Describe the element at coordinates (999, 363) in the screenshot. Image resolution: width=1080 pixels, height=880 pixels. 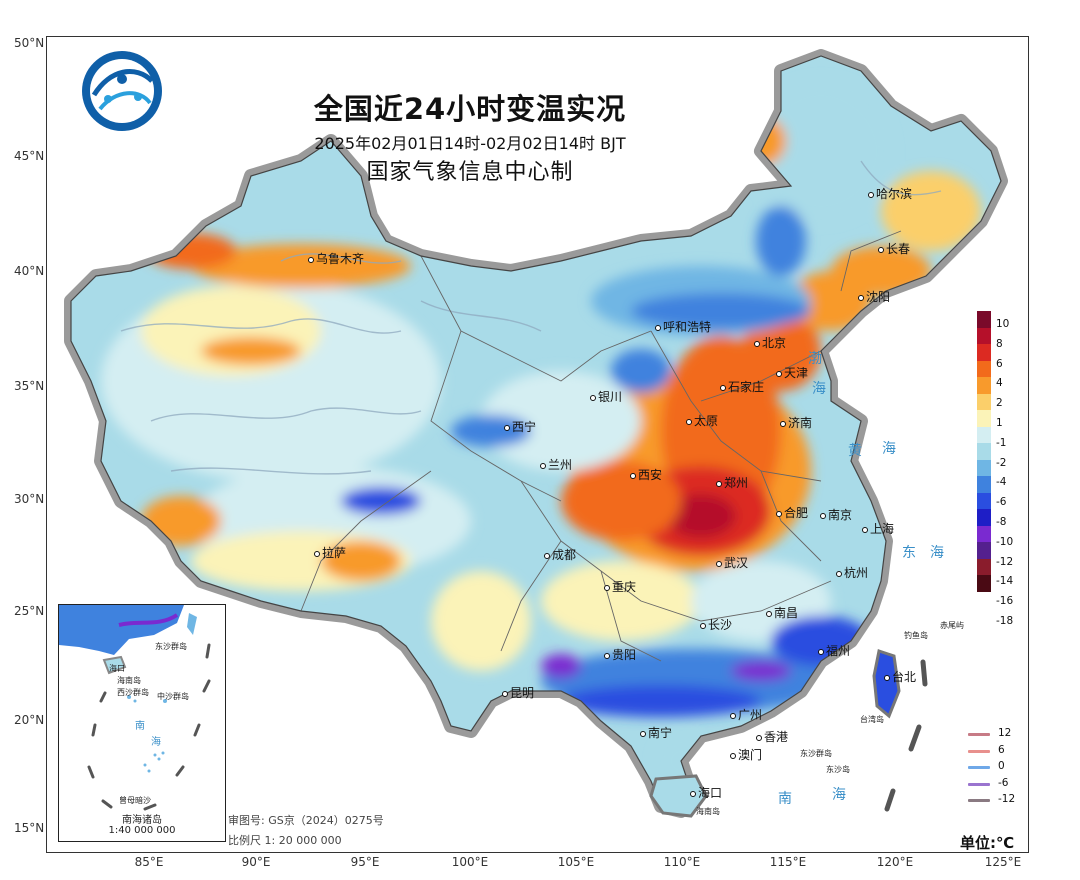
I see `legend-label: 6` at that location.